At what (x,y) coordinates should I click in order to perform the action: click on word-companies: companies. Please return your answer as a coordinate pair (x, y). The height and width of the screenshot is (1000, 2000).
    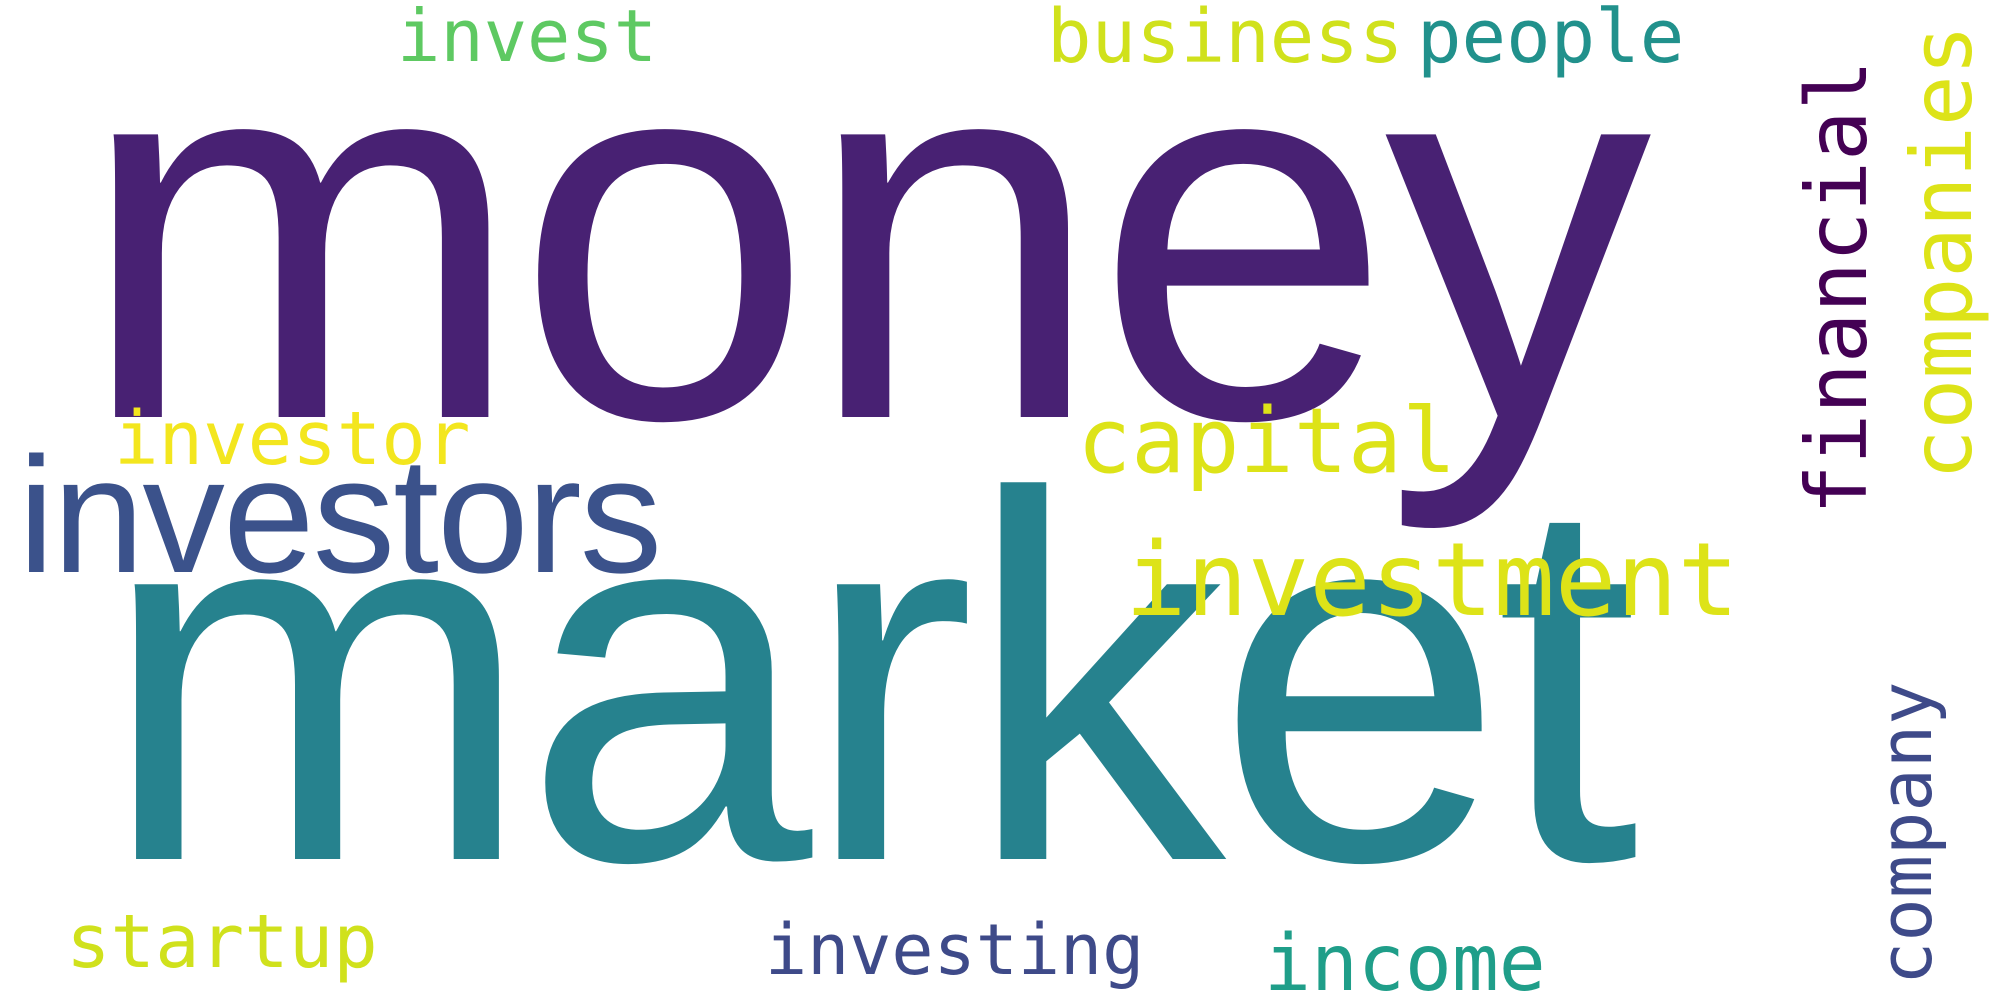
    Looking at the image, I should click on (1942, 252).